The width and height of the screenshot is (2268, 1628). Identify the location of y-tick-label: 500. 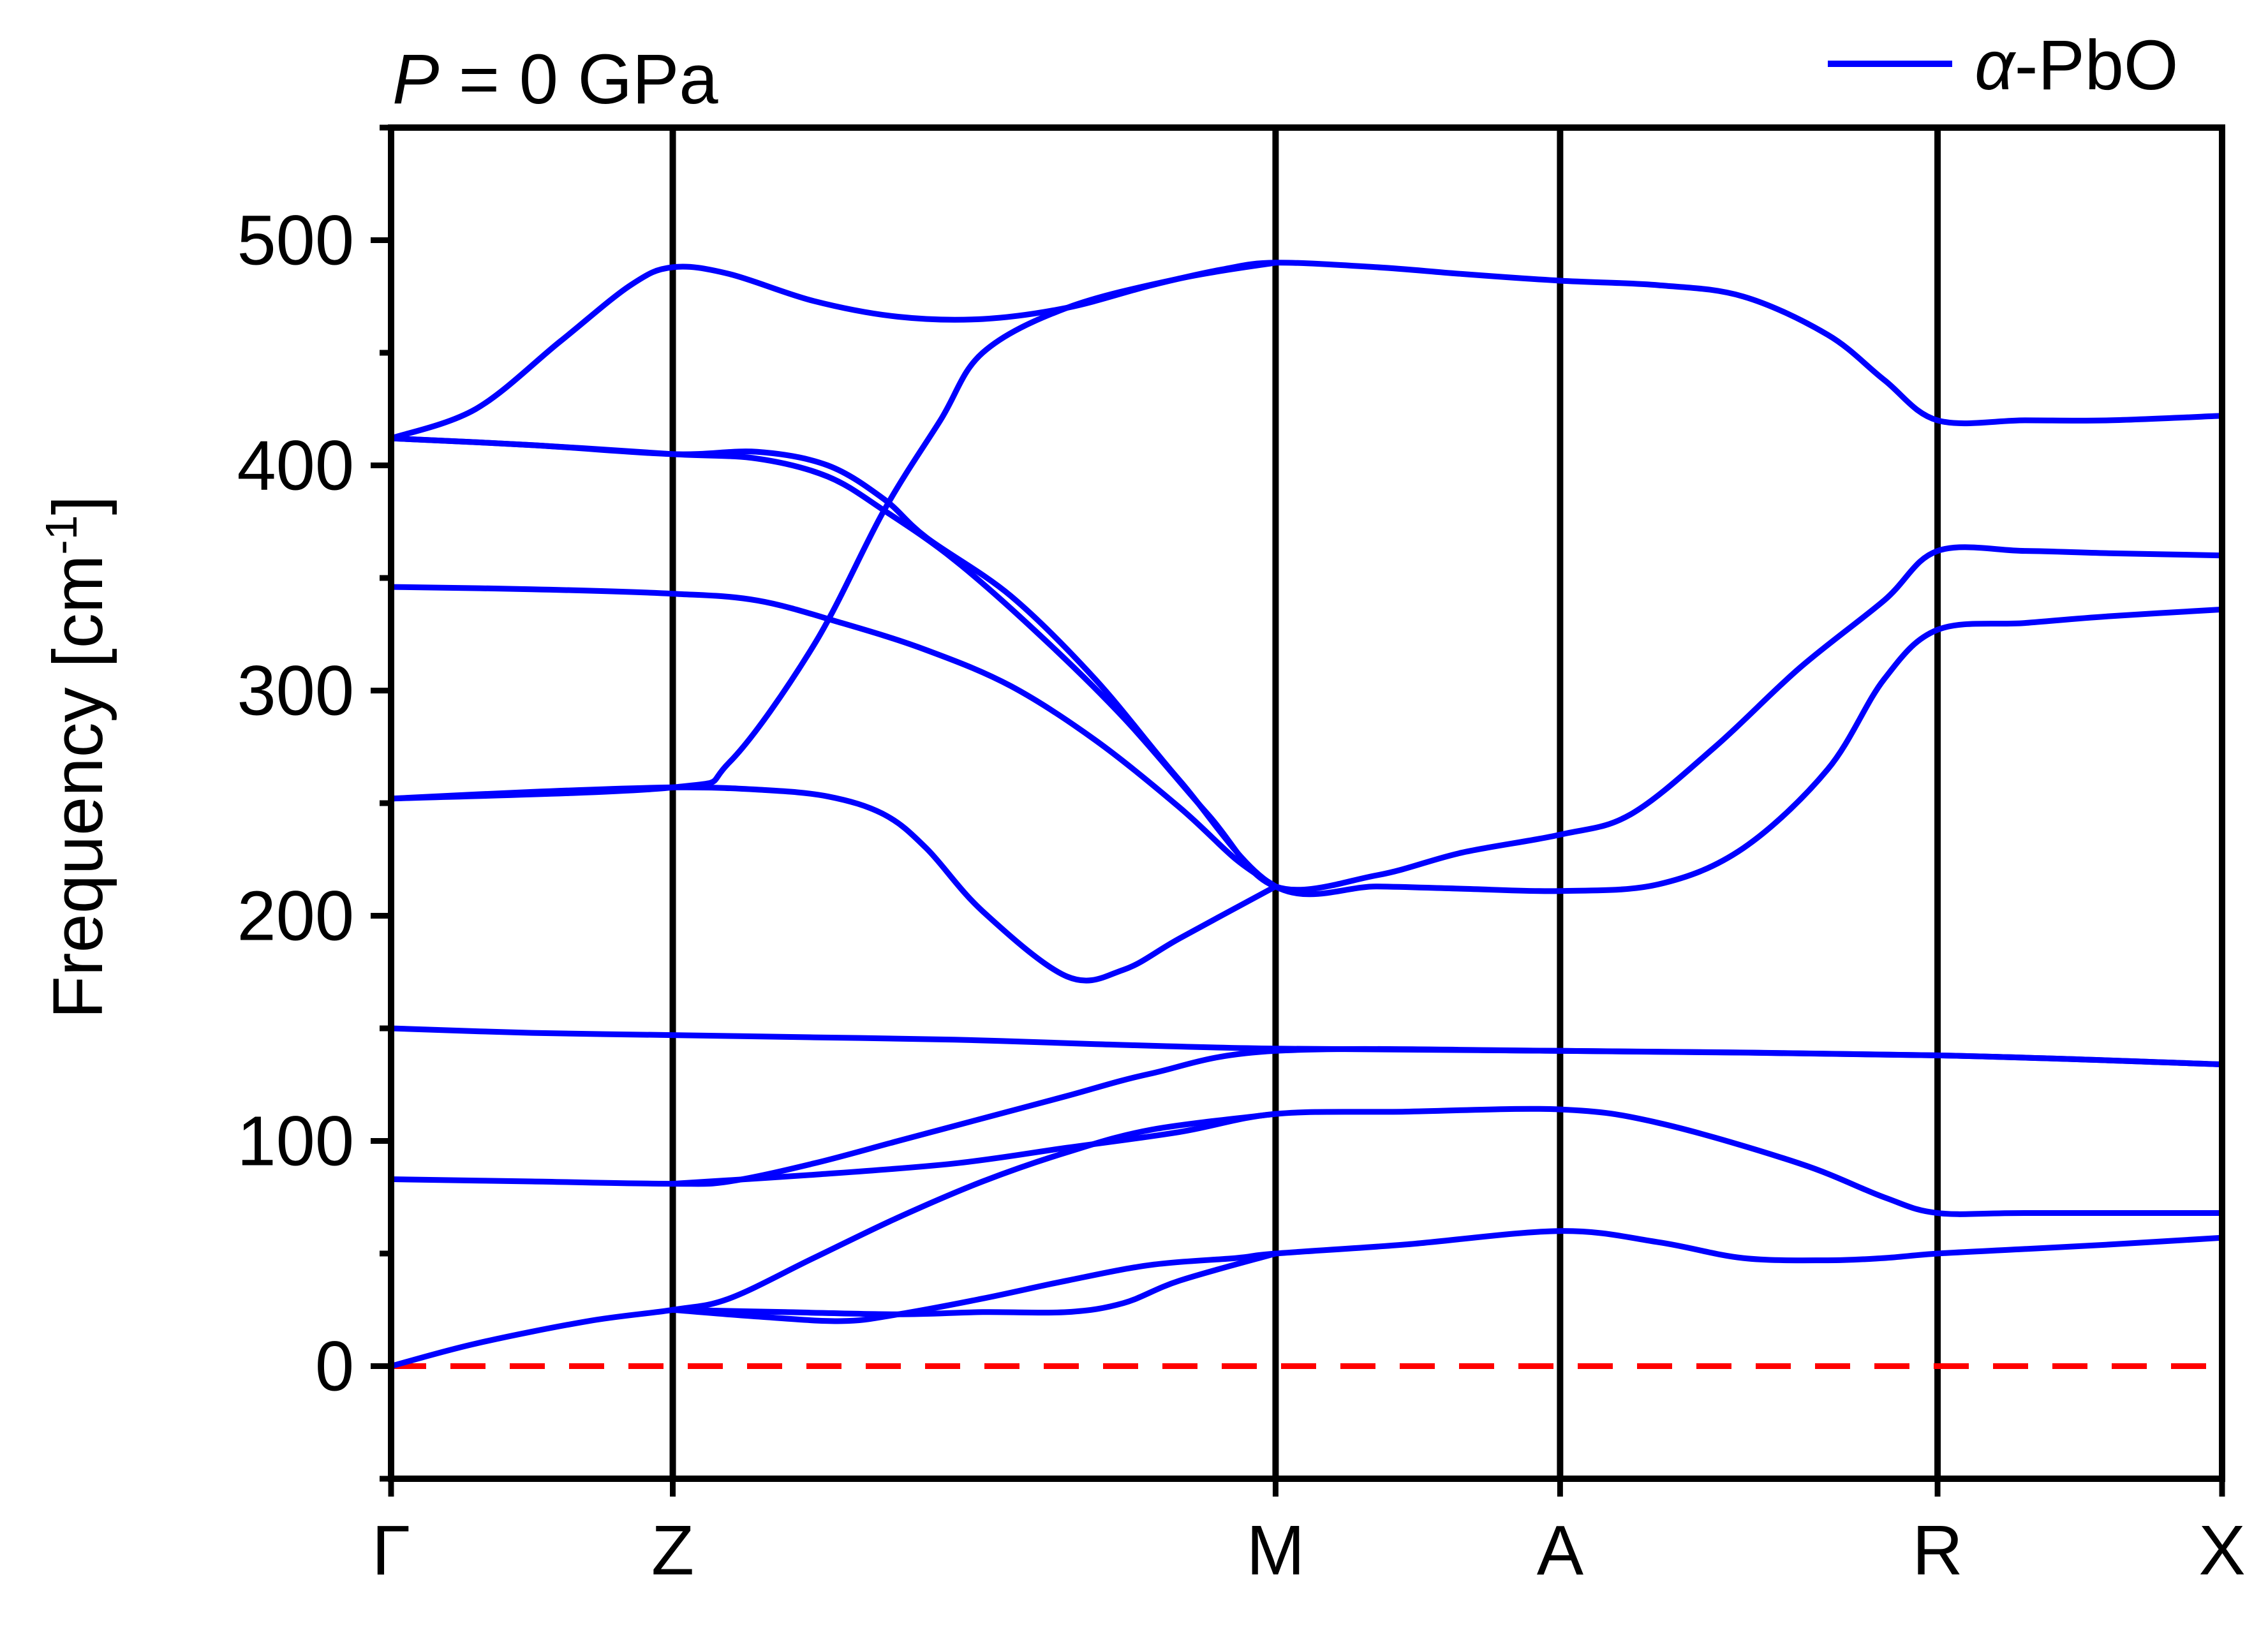
(295, 241).